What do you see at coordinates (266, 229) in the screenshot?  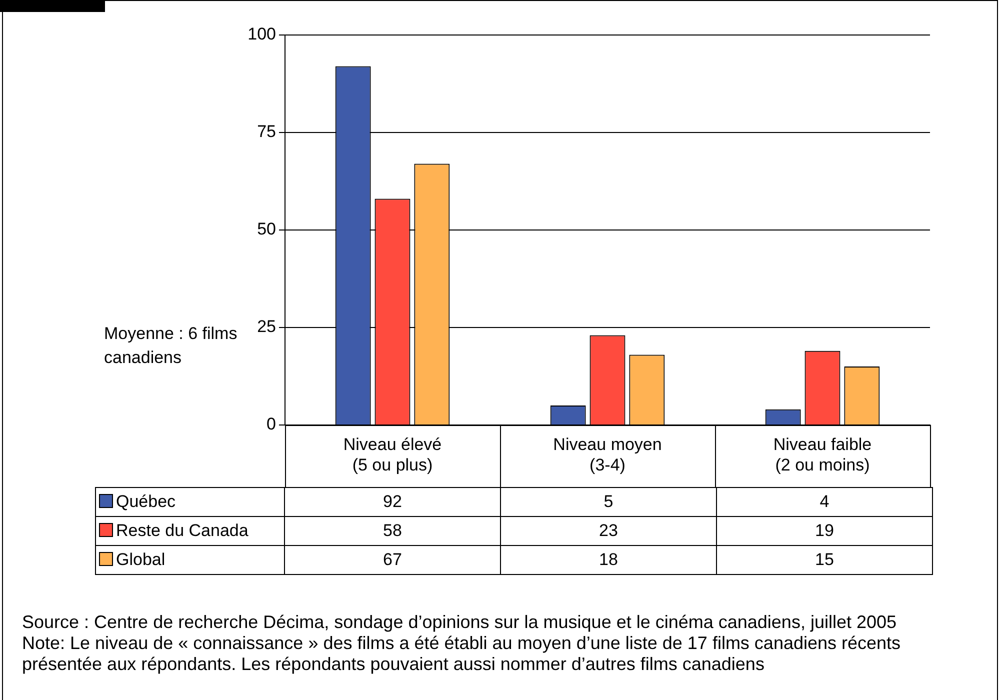 I see `y-tick-label: 50` at bounding box center [266, 229].